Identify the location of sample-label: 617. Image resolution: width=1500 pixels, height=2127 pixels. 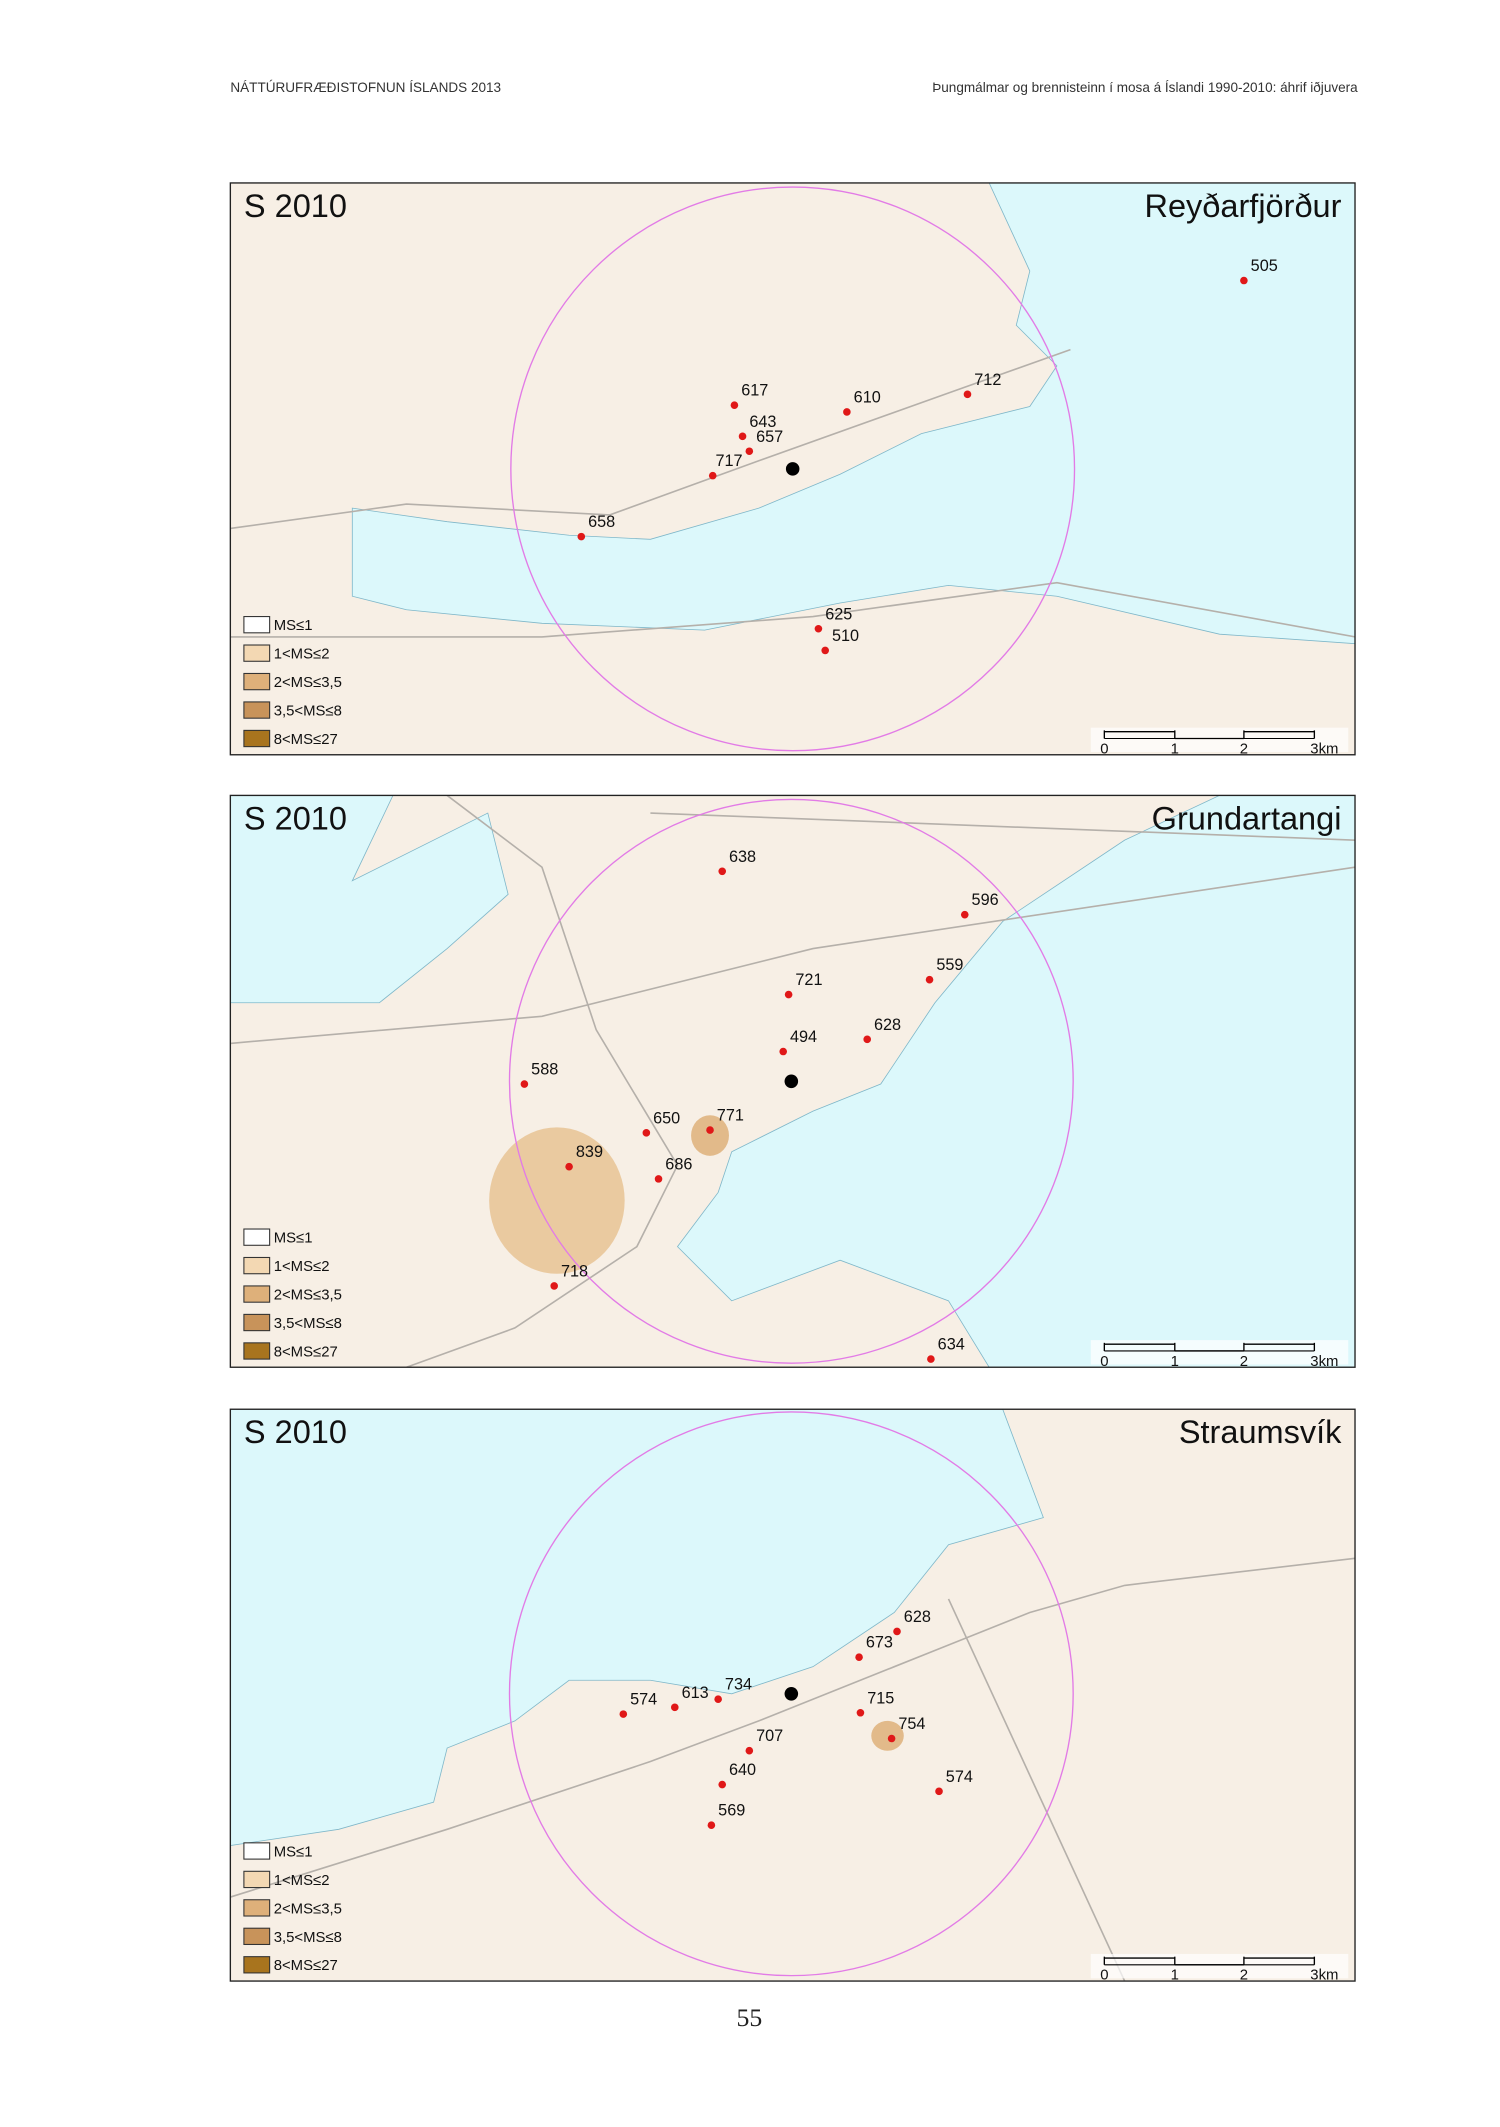
(754, 391).